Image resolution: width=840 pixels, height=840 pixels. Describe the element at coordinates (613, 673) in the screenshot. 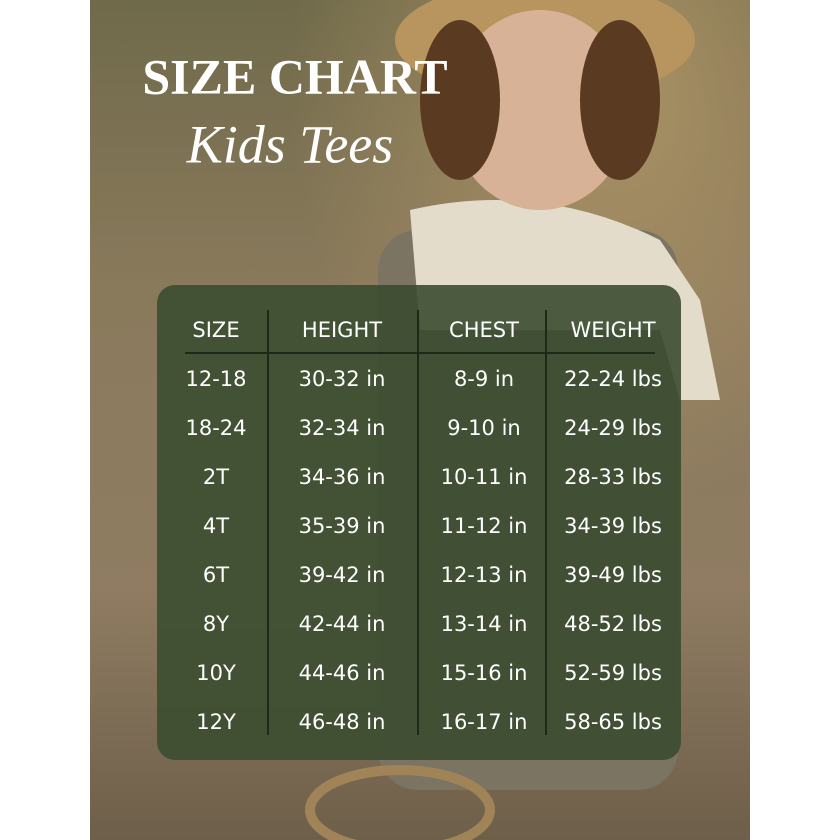

I see `table-cell: 52-59 lbs` at that location.